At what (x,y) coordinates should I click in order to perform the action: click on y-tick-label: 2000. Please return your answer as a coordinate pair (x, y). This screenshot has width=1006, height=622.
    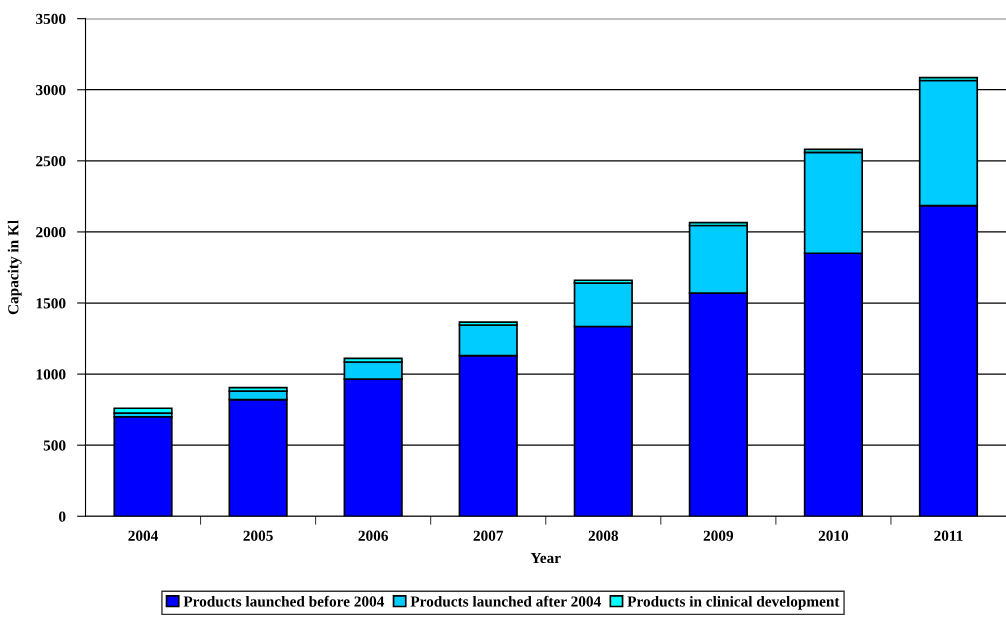
    Looking at the image, I should click on (51, 232).